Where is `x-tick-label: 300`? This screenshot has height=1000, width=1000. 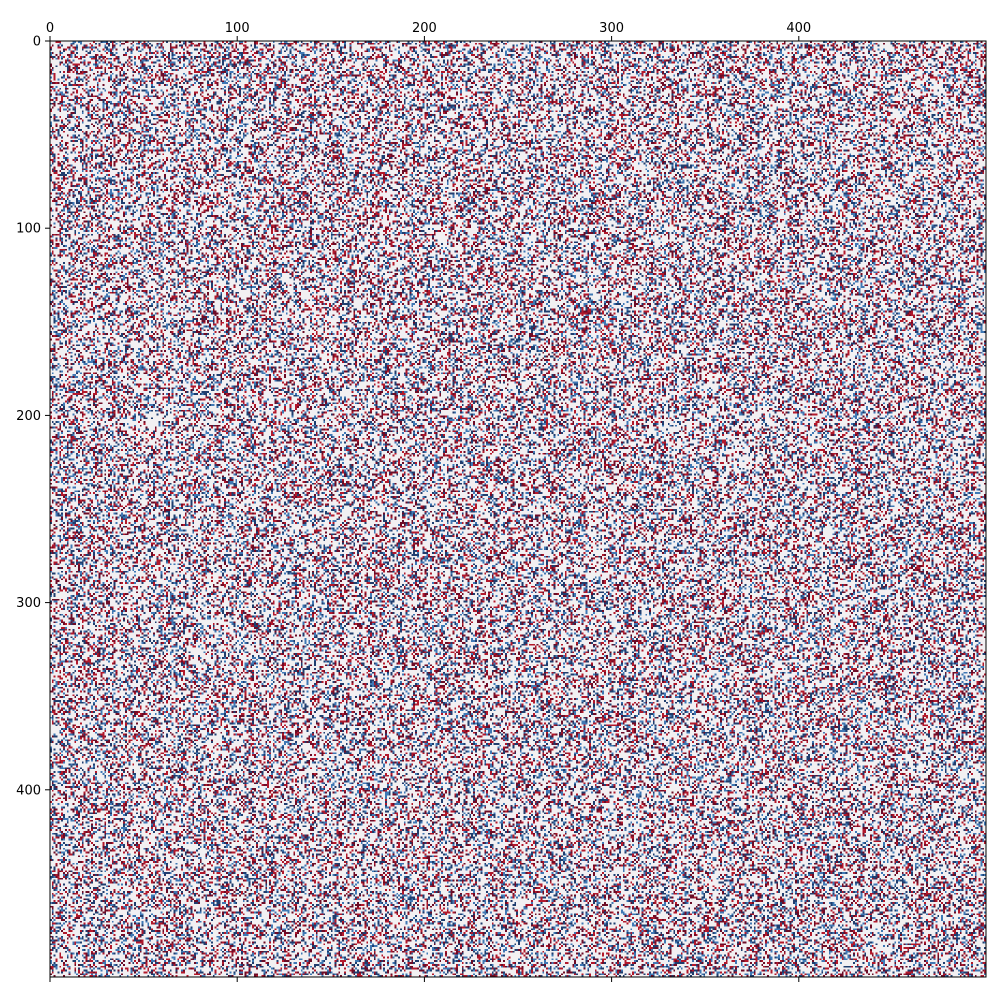 x-tick-label: 300 is located at coordinates (611, 28).